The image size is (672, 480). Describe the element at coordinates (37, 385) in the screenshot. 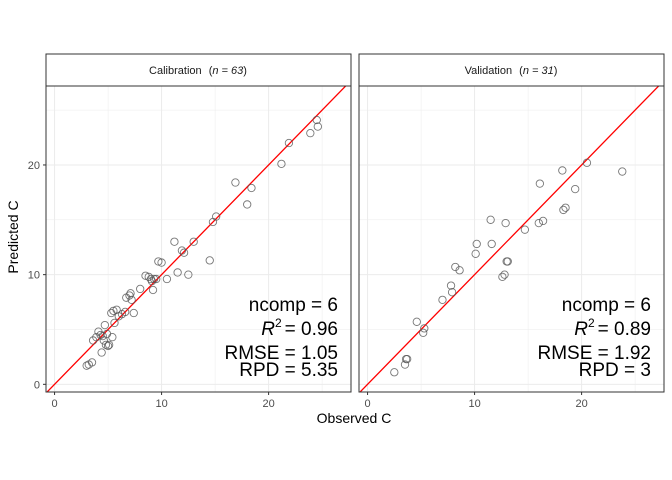

I see `y-tick-label: 0` at that location.